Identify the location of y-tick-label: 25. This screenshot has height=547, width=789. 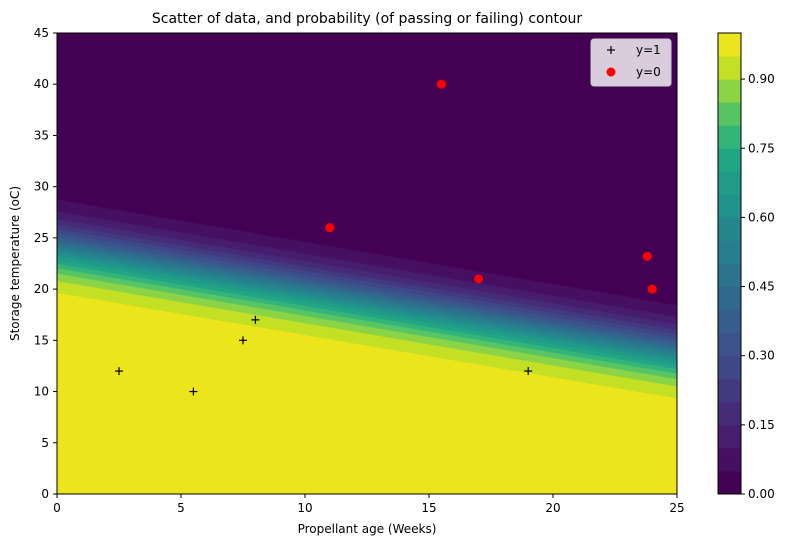
(41, 238).